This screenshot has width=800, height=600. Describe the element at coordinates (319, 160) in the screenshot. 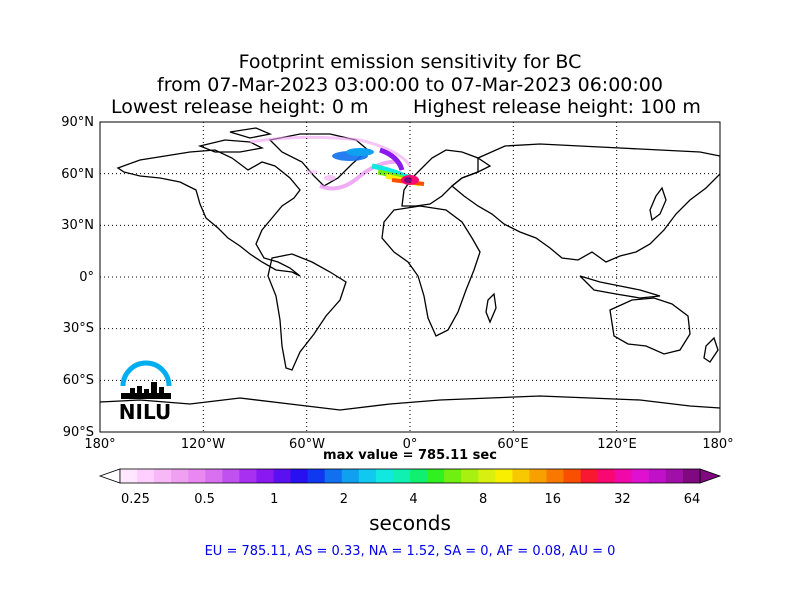

I see `greenland-outline` at that location.